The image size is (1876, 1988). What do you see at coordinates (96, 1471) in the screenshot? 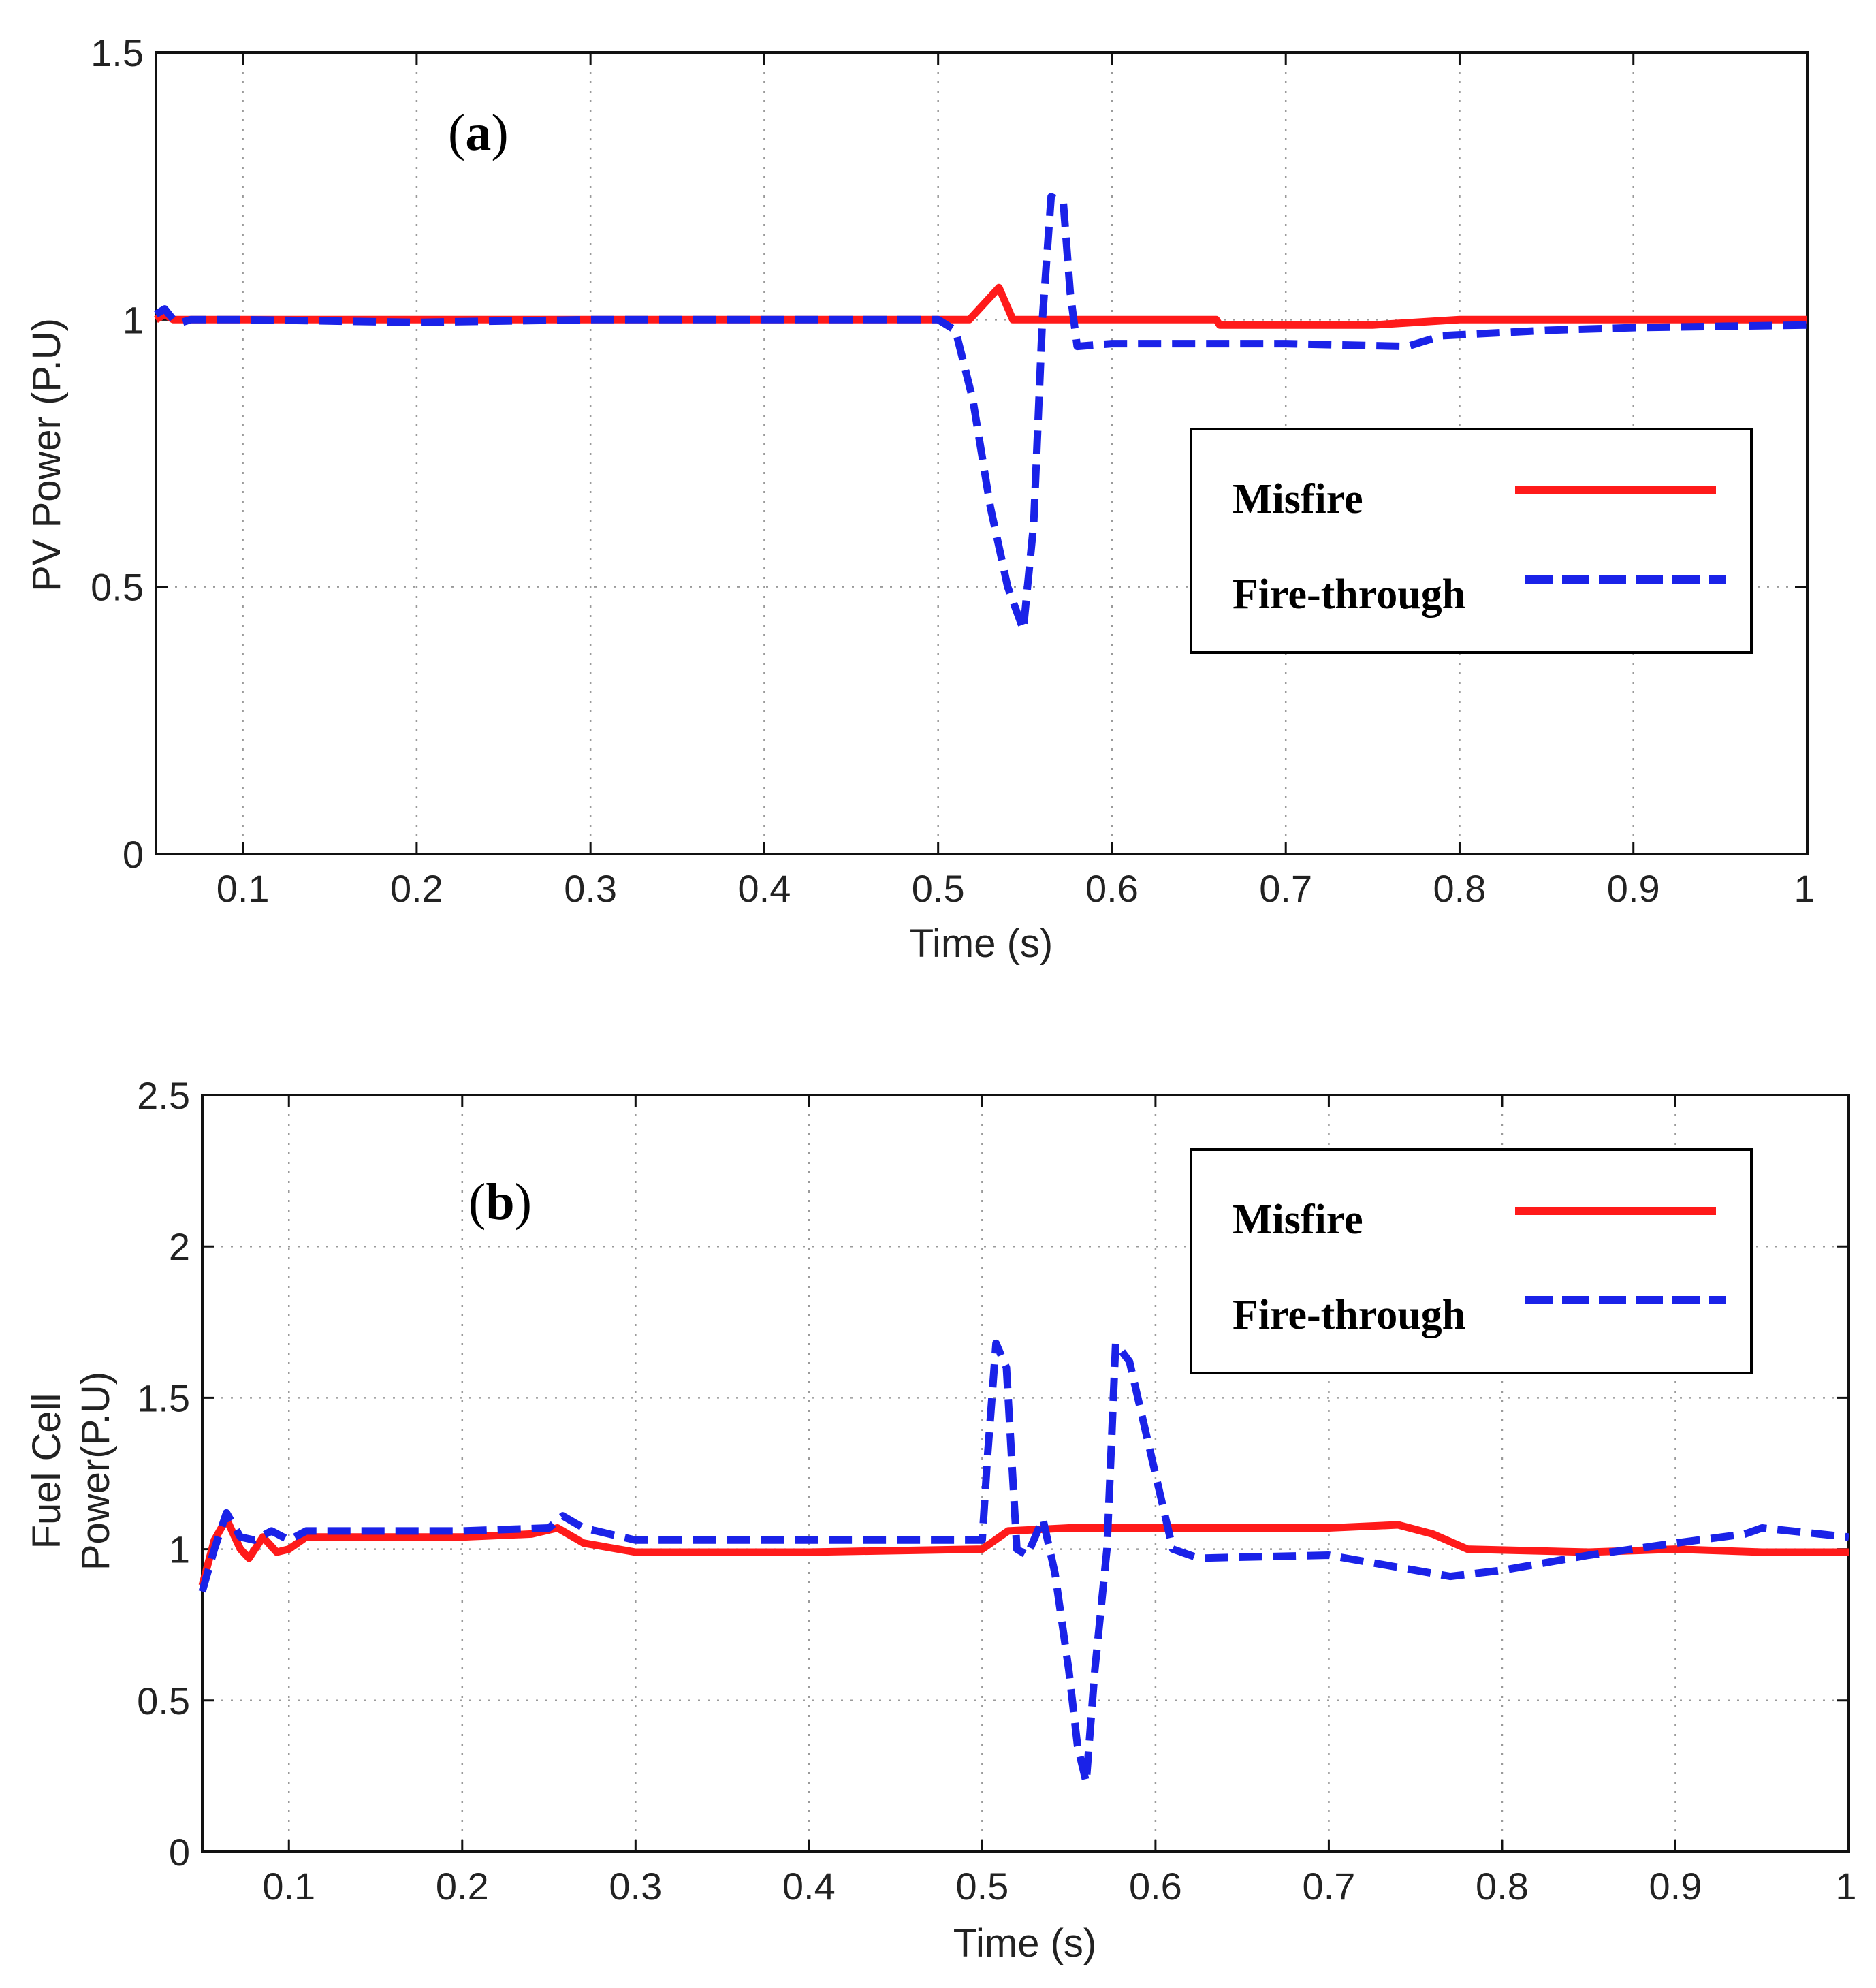
I see `y-axis-label-line-2-b: Power(P.U)` at bounding box center [96, 1471].